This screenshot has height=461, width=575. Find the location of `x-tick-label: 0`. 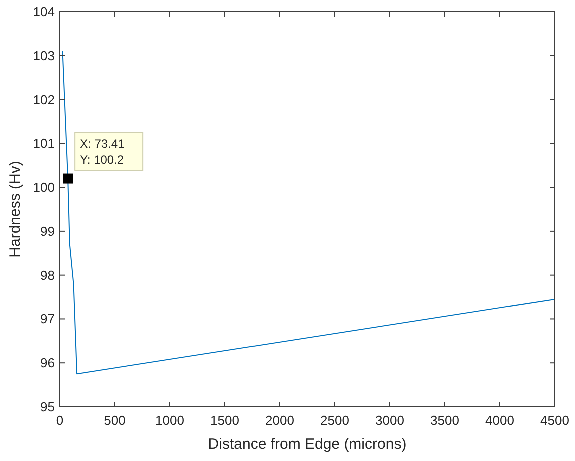

x-tick-label: 0 is located at coordinates (60, 420).